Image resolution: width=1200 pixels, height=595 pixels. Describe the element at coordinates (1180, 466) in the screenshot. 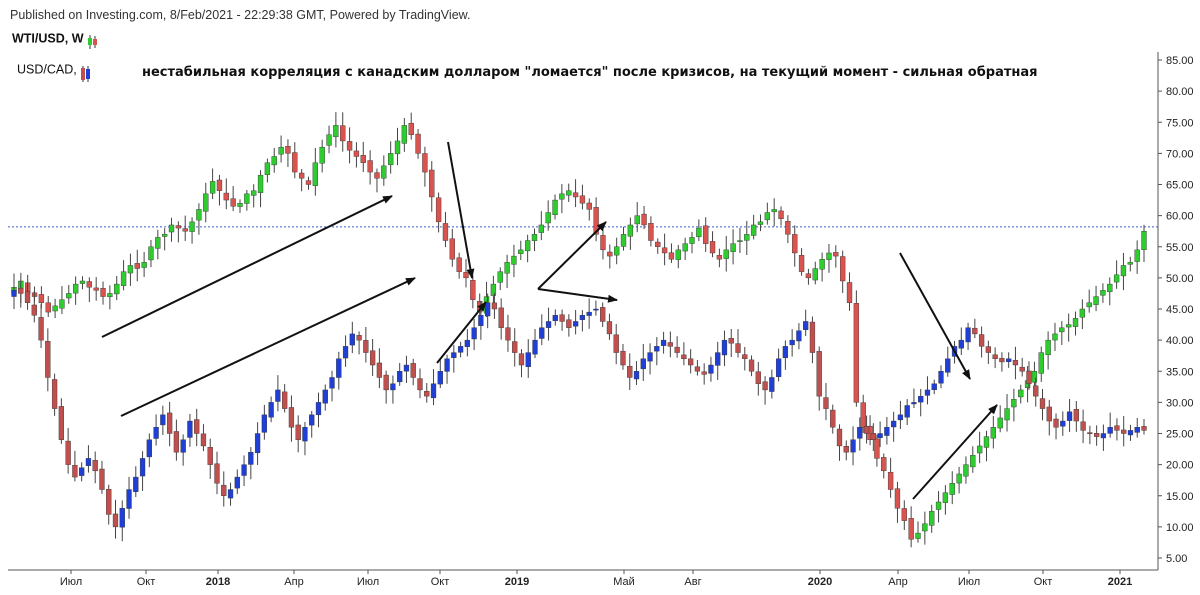

I see `price-tick-label: 20.00` at that location.